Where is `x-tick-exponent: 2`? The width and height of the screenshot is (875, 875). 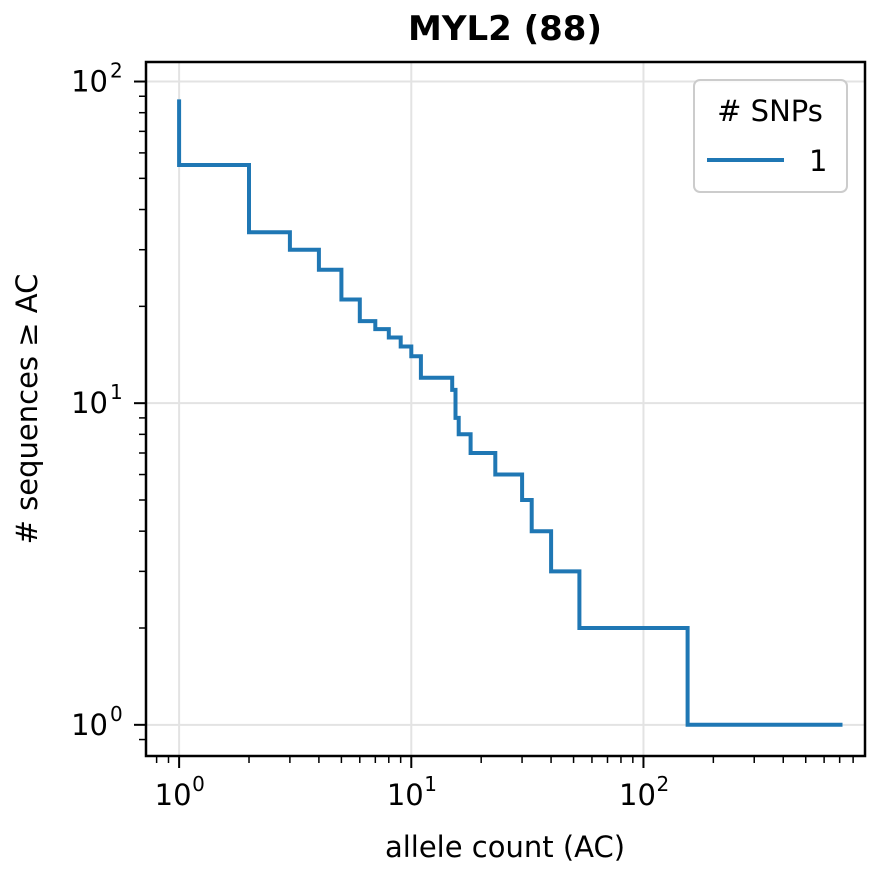
x-tick-exponent: 2 is located at coordinates (662, 784).